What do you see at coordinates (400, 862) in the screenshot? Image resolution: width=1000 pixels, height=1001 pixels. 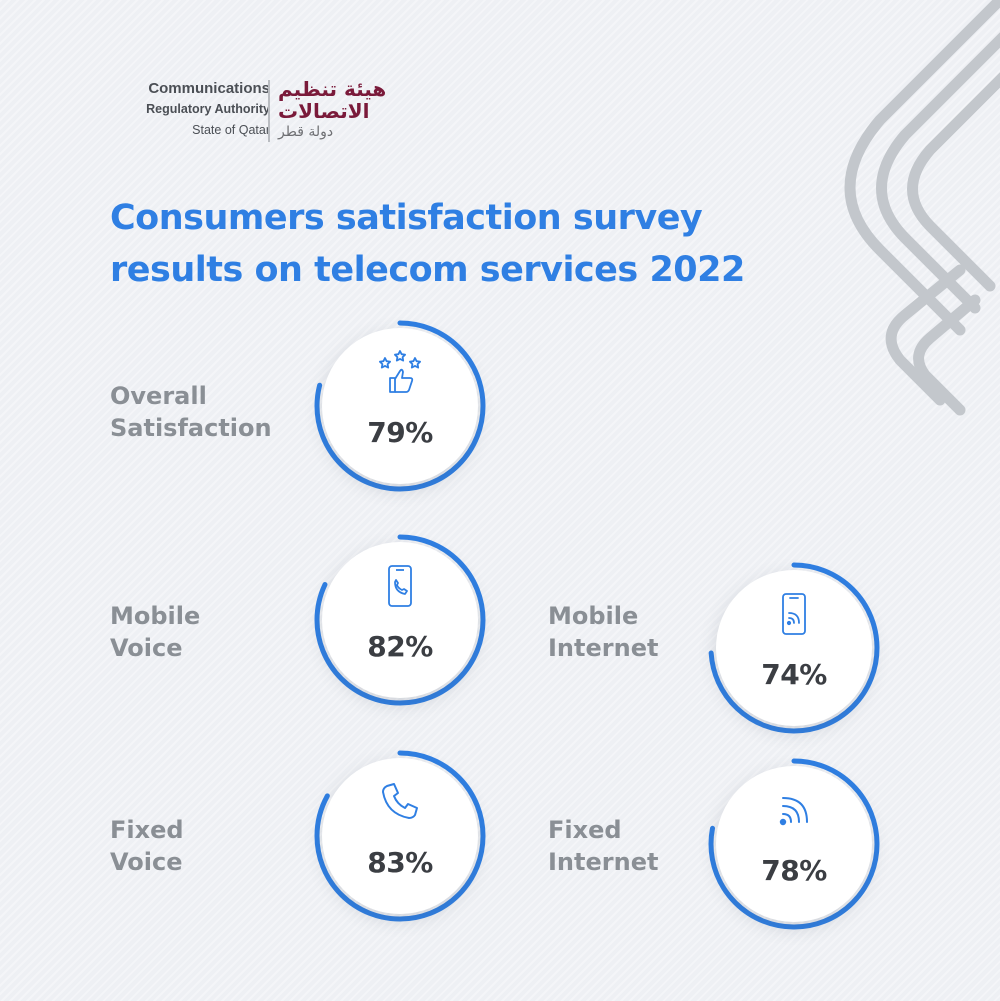 I see `gauge-value: 83%` at bounding box center [400, 862].